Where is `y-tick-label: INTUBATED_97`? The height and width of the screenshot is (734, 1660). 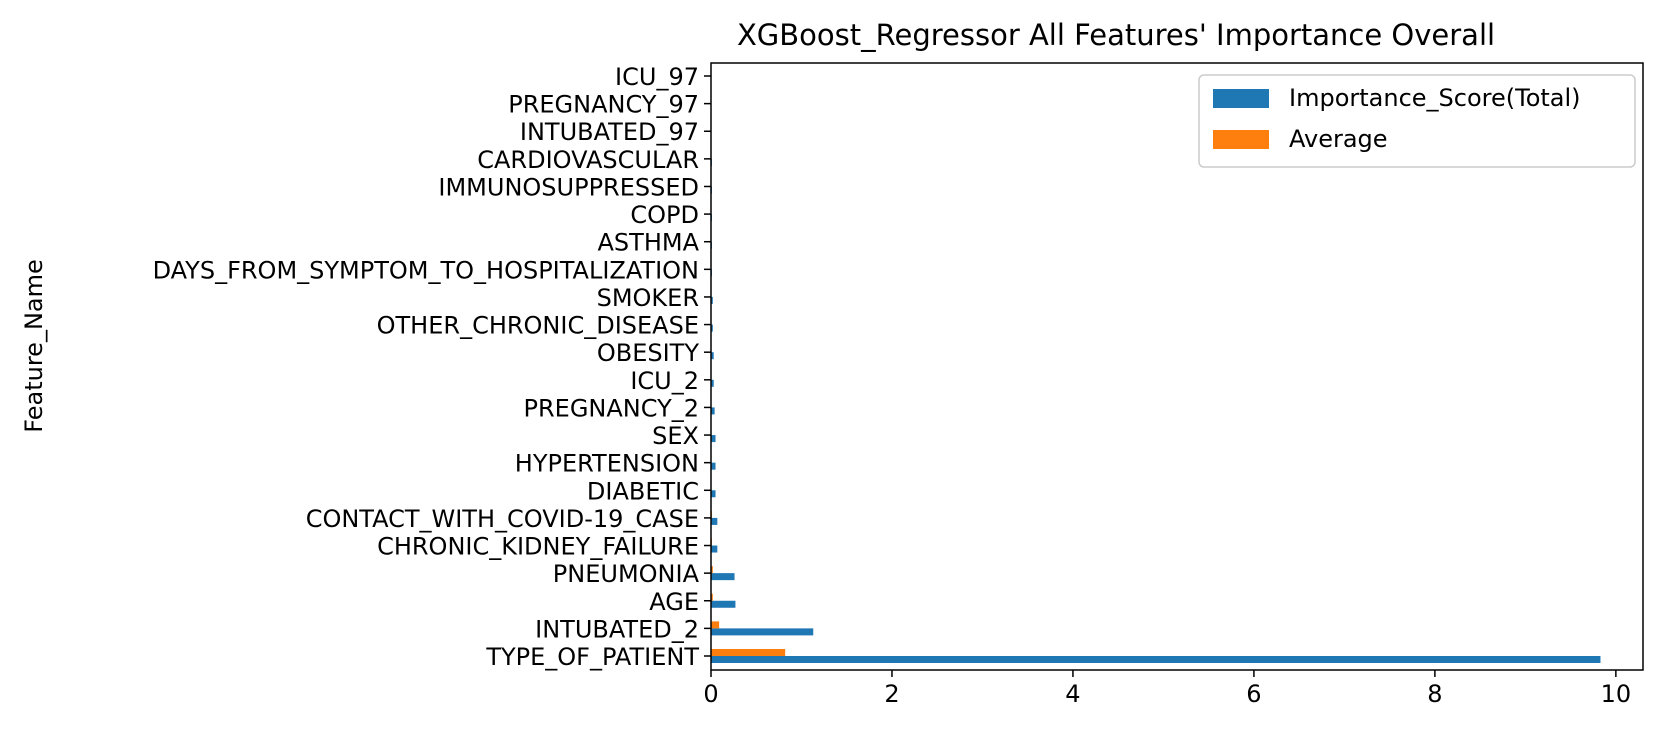
y-tick-label: INTUBATED_97 is located at coordinates (609, 132).